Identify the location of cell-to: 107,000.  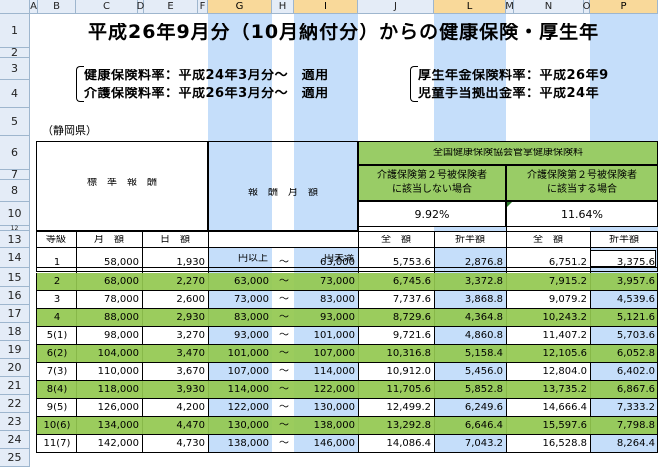
(334, 354).